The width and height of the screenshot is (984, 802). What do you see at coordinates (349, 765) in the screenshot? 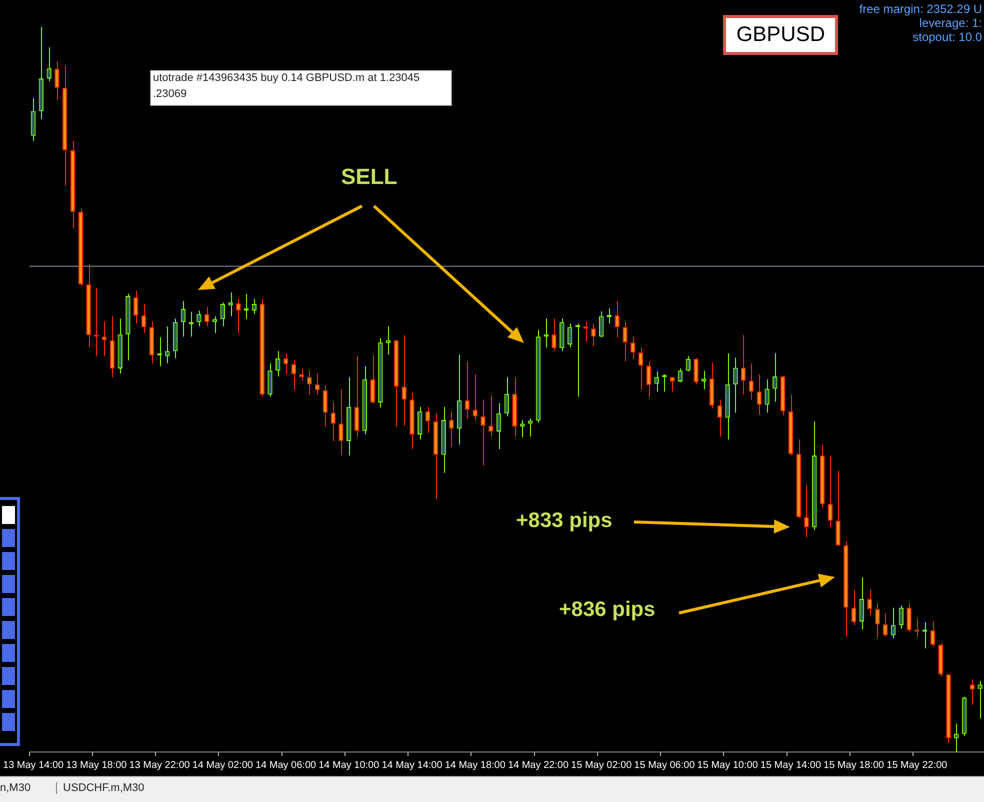
I see `x-tick-label: 14 May 10:00` at bounding box center [349, 765].